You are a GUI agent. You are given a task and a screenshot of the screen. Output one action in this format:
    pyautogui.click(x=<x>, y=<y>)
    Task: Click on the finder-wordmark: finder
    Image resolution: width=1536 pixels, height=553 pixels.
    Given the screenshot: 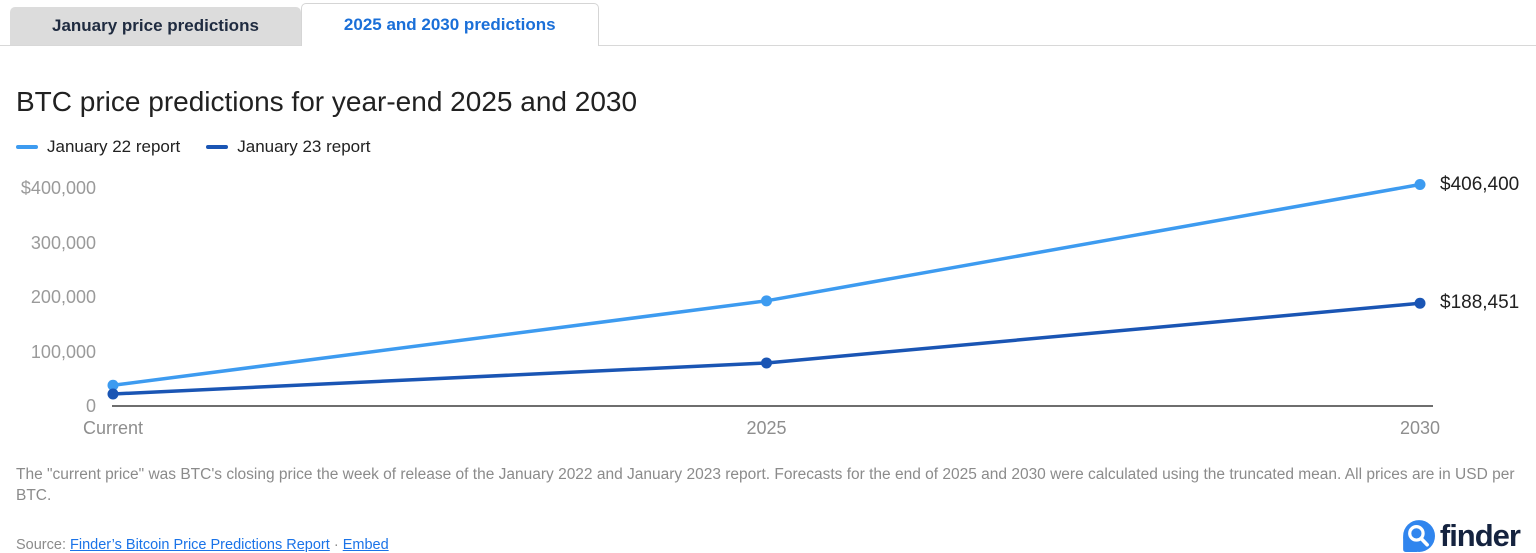 What is the action you would take?
    pyautogui.click(x=1480, y=535)
    